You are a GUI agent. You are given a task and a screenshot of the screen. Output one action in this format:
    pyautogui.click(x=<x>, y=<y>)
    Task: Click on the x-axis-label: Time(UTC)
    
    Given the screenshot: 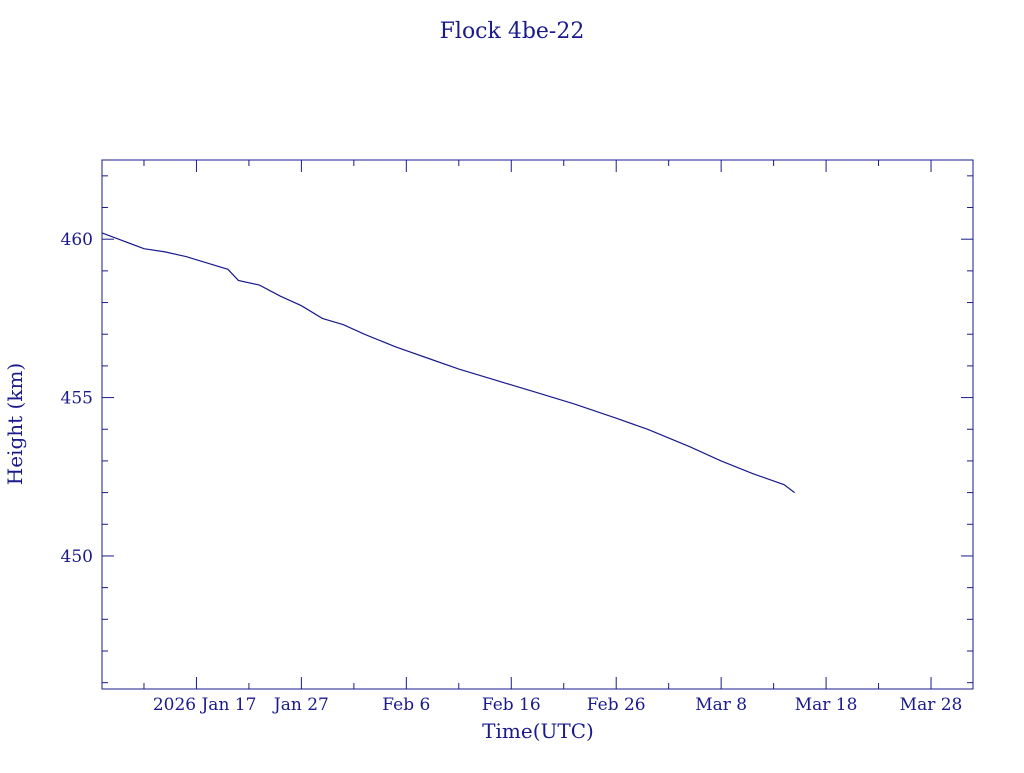 What is the action you would take?
    pyautogui.click(x=538, y=731)
    